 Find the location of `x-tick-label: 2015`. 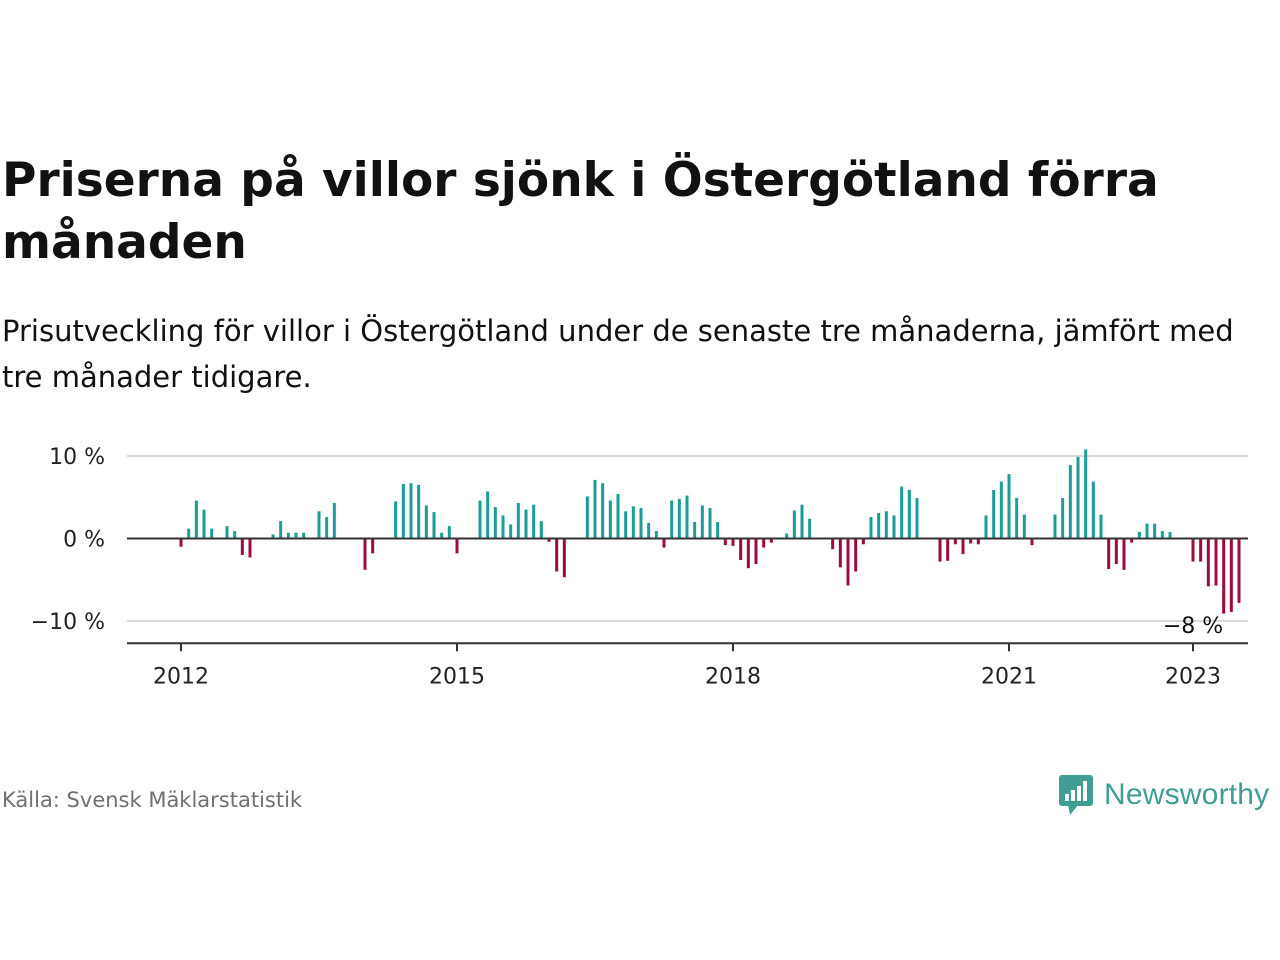

x-tick-label: 2015 is located at coordinates (457, 676).